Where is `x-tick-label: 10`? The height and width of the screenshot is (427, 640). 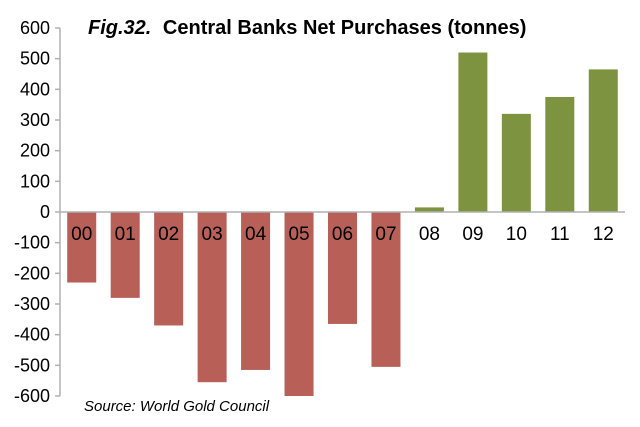 x-tick-label: 10 is located at coordinates (516, 234).